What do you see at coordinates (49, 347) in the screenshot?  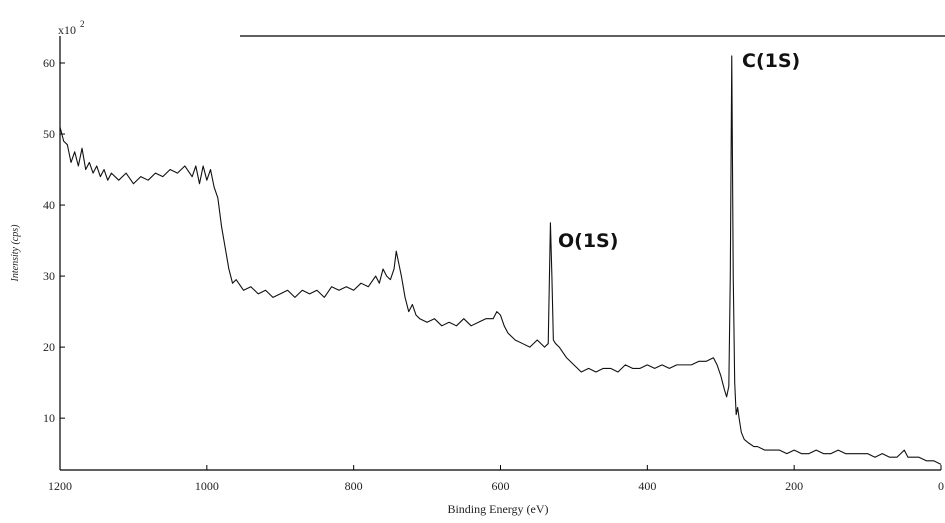 I see `y-tick-label: 20` at bounding box center [49, 347].